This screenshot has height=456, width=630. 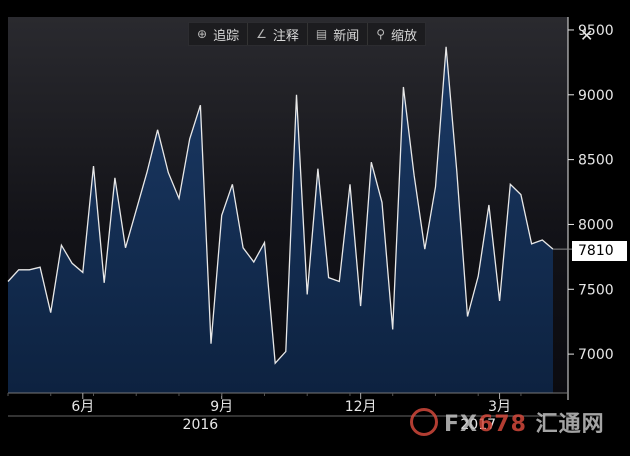 I want to click on close-button: ✕, so click(x=587, y=35).